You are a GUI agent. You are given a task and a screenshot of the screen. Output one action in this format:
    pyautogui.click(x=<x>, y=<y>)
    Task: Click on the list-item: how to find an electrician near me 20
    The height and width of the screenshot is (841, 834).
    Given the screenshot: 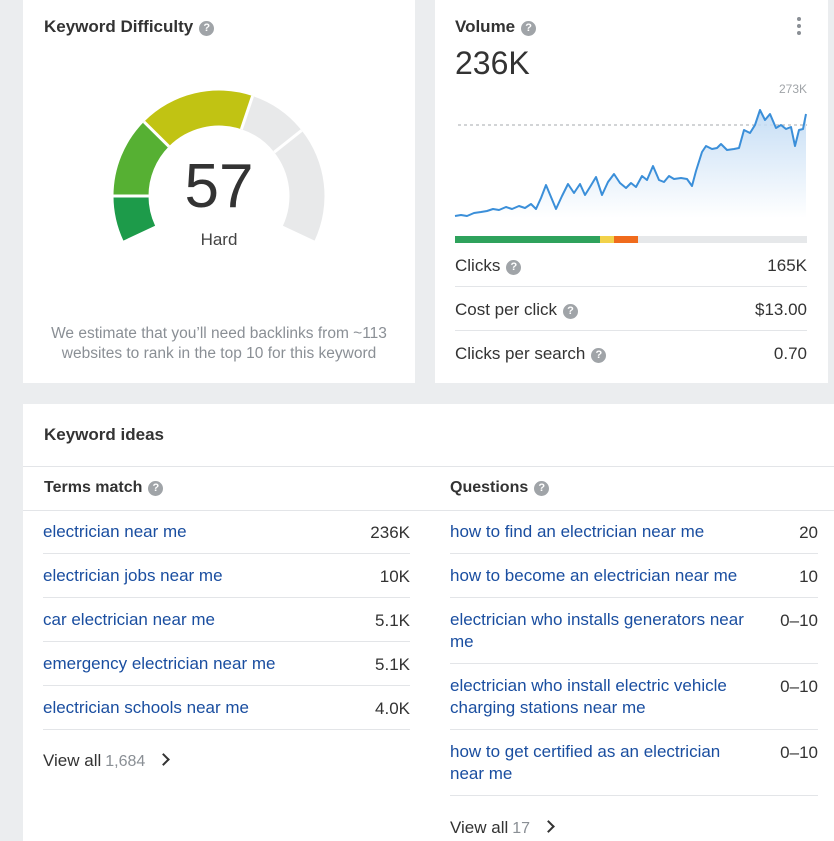 What is the action you would take?
    pyautogui.click(x=634, y=532)
    